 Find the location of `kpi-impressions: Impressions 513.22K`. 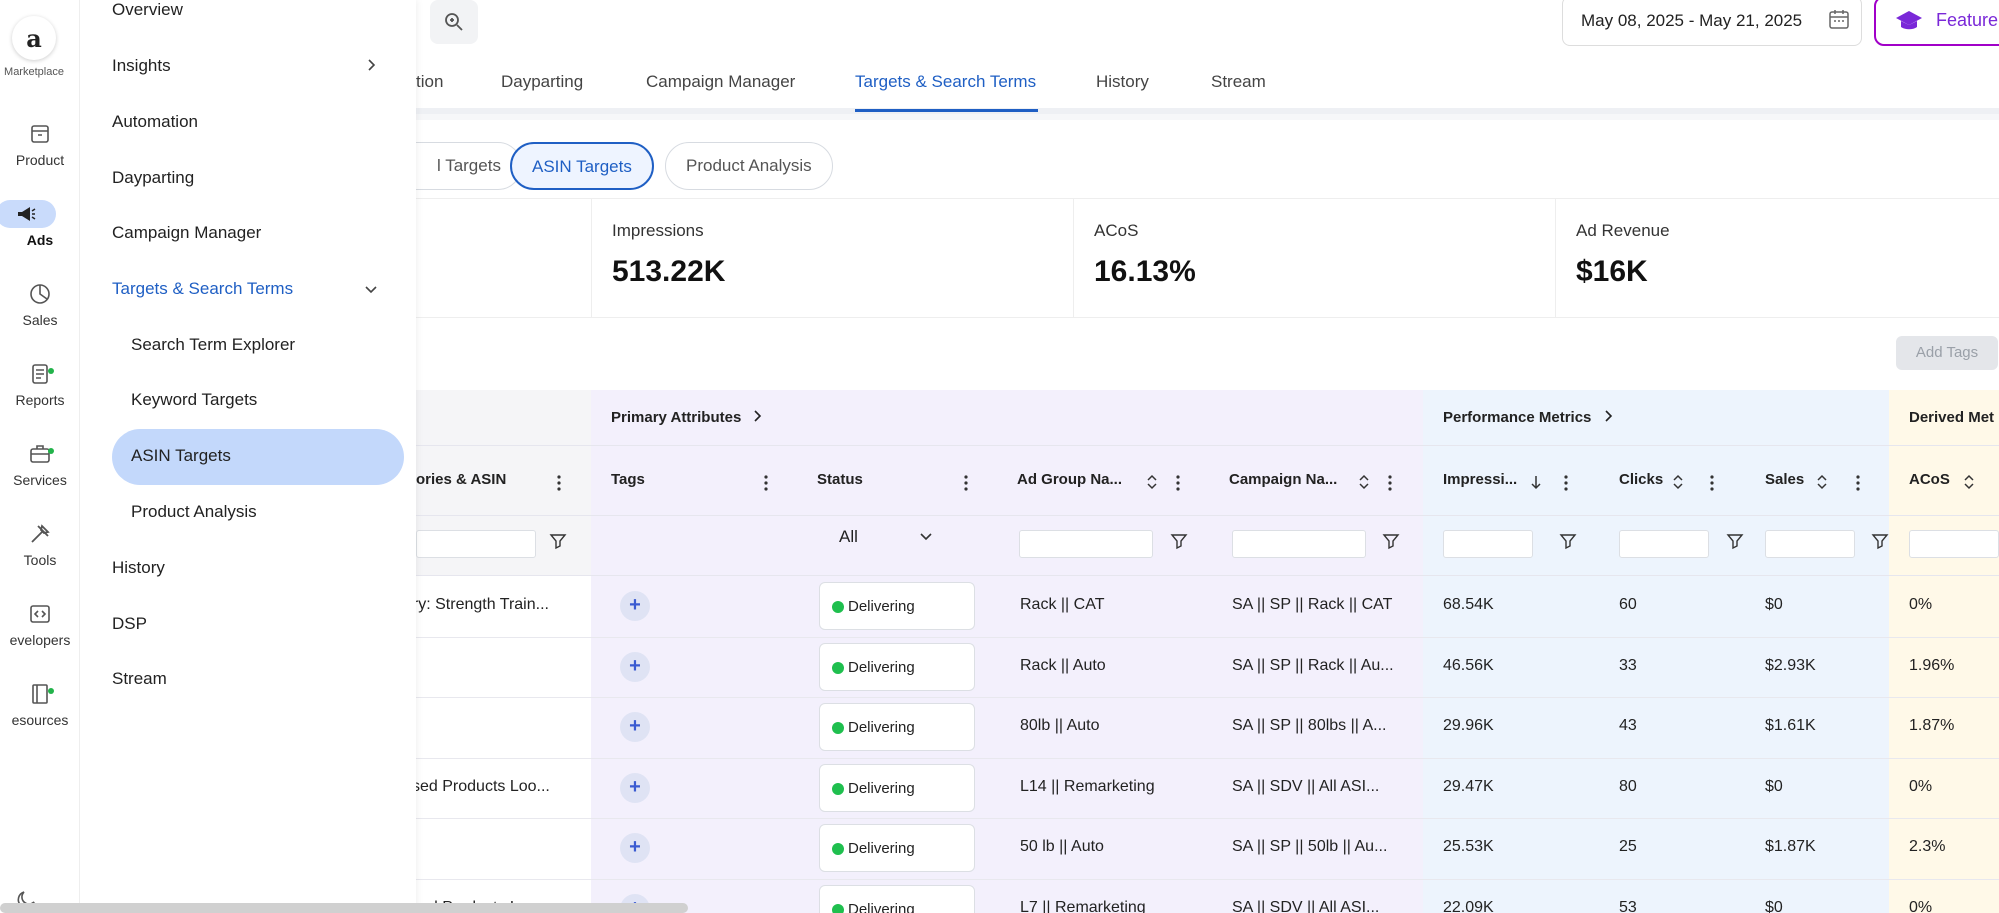

kpi-impressions: Impressions 513.22K is located at coordinates (832, 259).